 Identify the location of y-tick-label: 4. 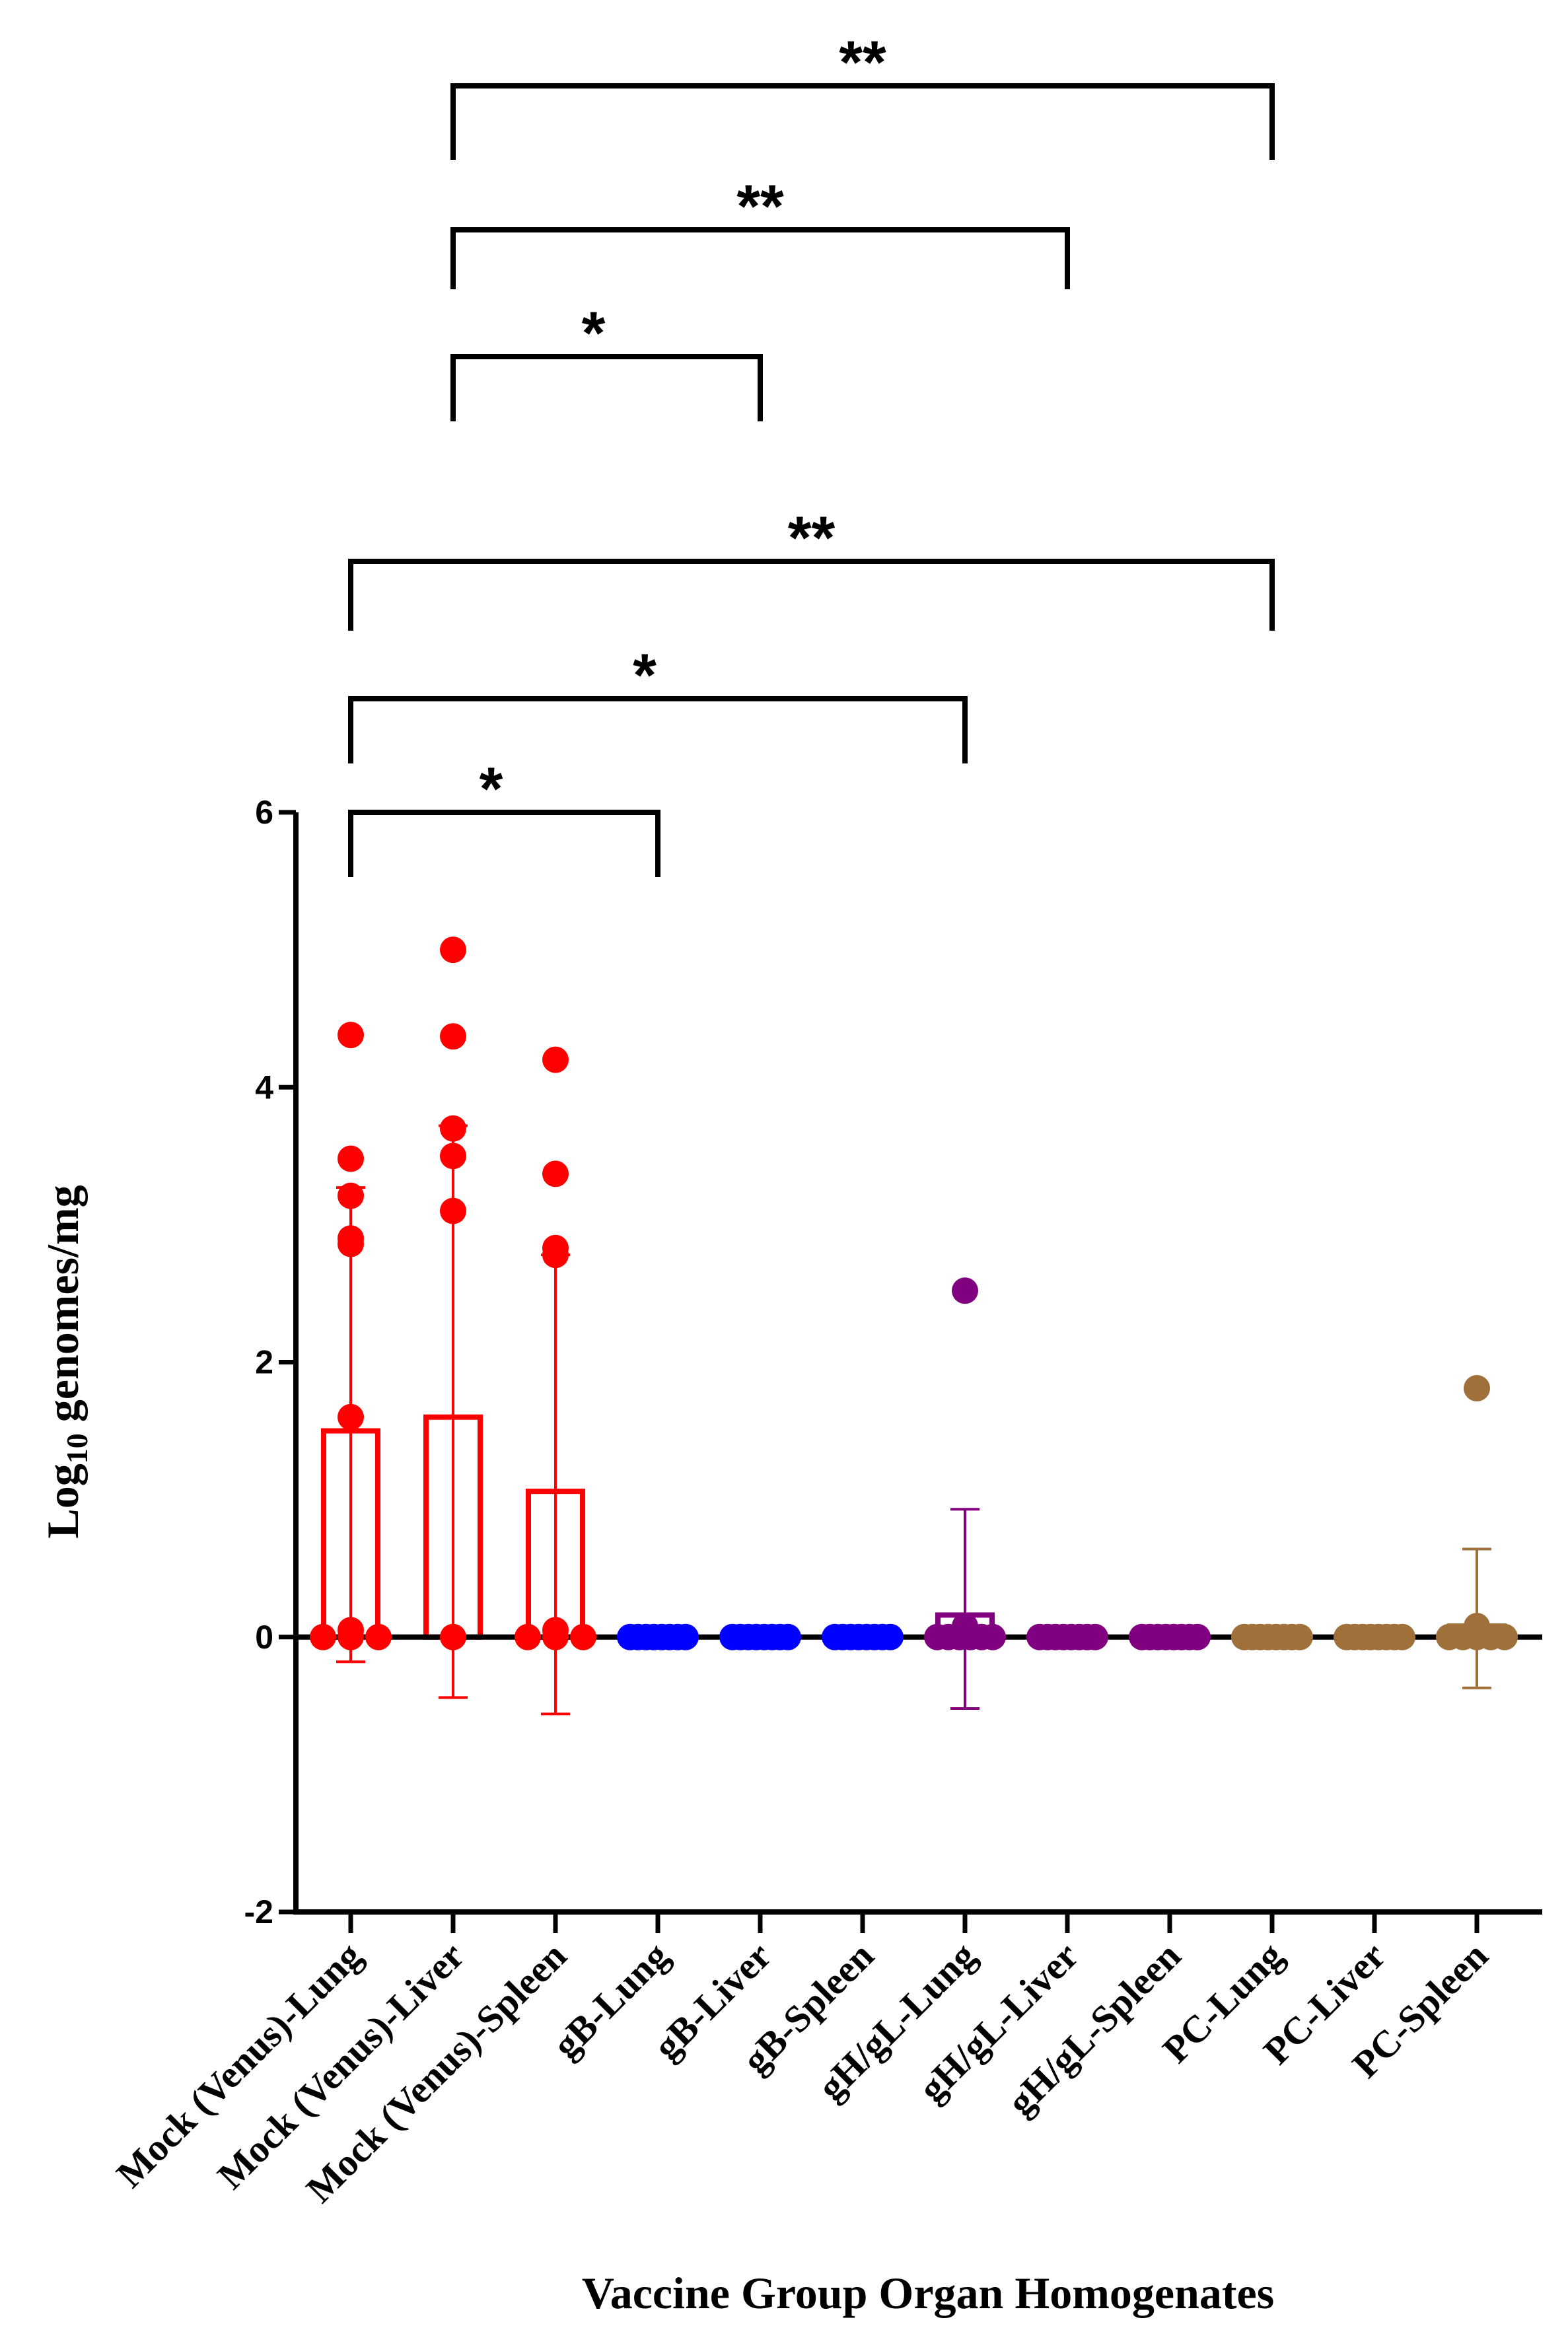
(264, 1087).